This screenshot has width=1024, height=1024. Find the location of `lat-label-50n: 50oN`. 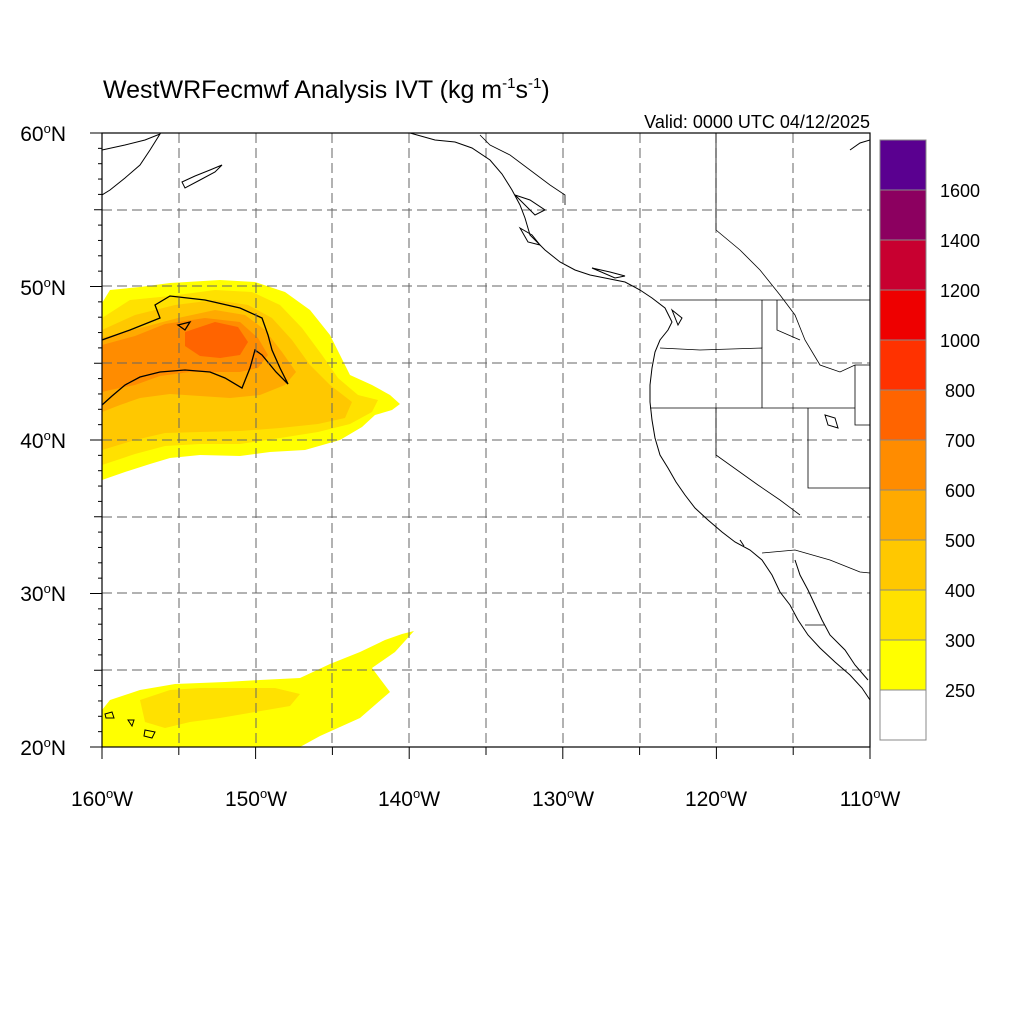

lat-label-50n: 50oN is located at coordinates (43, 287).